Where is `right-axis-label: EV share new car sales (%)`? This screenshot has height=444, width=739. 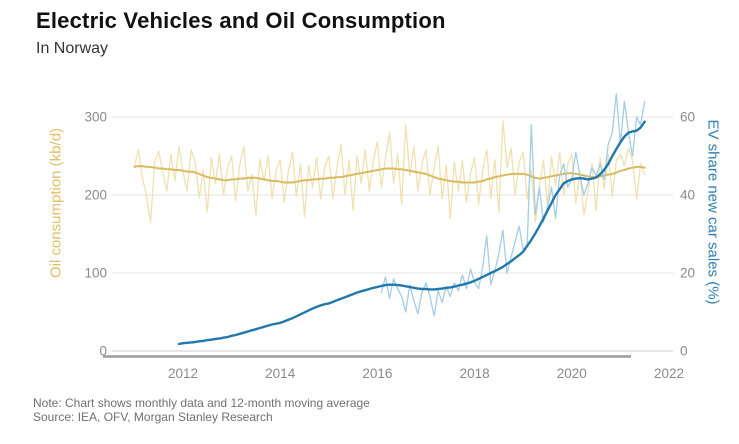
right-axis-label: EV share new car sales (%) is located at coordinates (713, 212).